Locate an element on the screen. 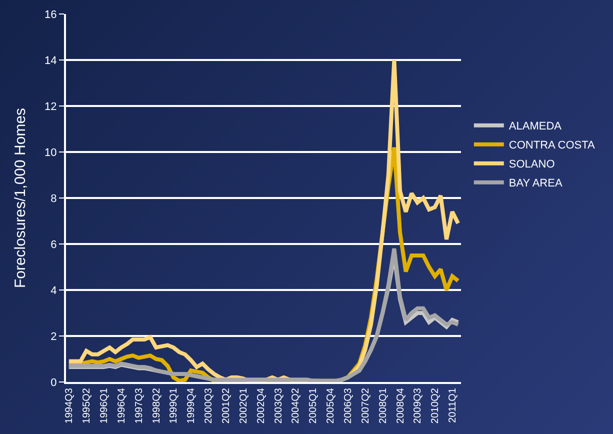 The image size is (613, 434). legend-label: ALAMEDA is located at coordinates (535, 126).